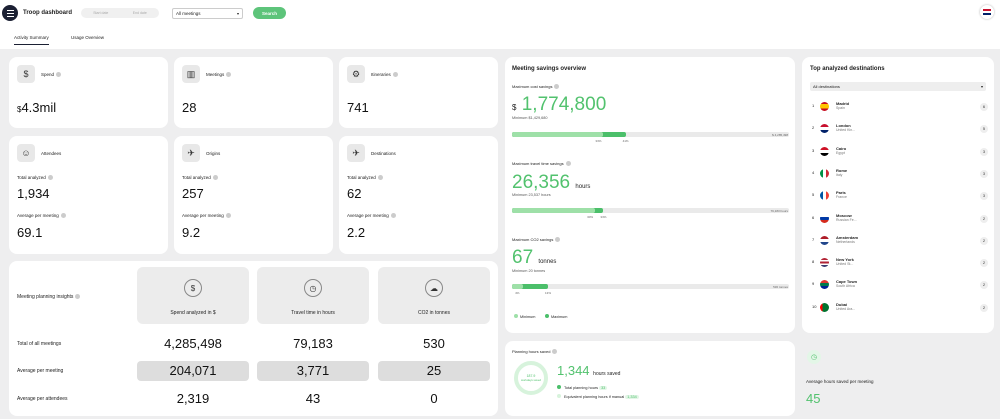 The image size is (1000, 419). Describe the element at coordinates (981, 86) in the screenshot. I see `chevron-down-icon: ▾` at that location.